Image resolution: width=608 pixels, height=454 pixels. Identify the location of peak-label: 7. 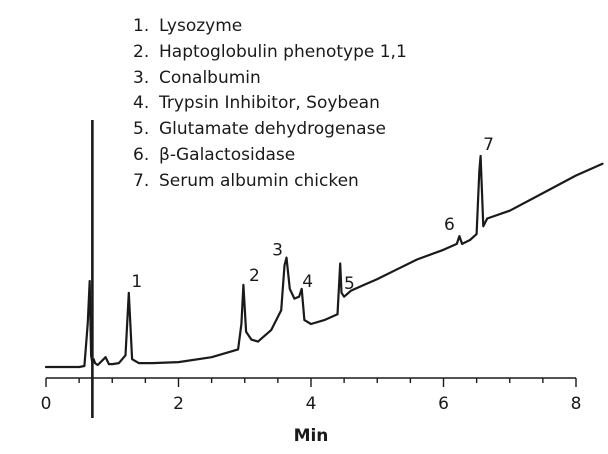
(488, 145).